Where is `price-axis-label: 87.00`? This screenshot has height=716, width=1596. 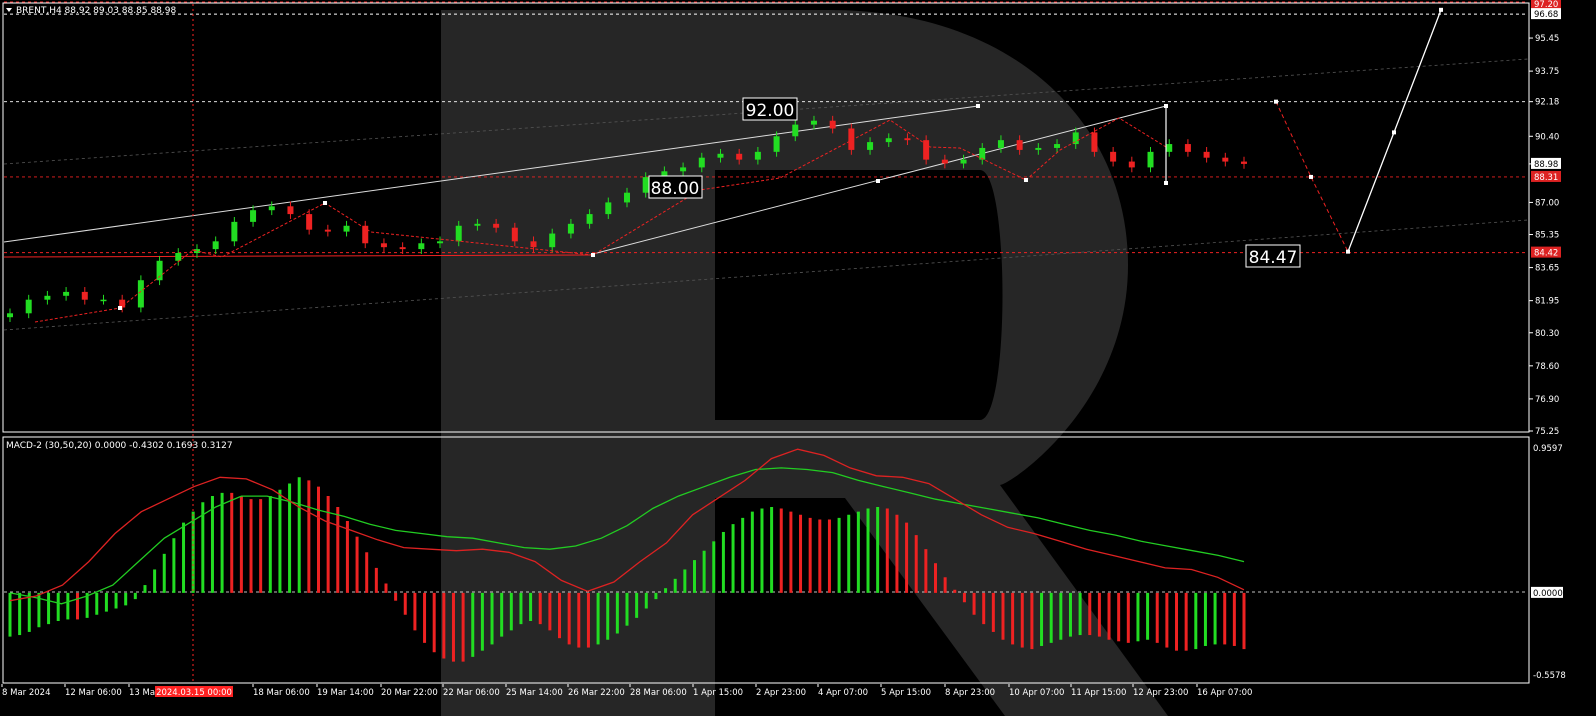 price-axis-label: 87.00 is located at coordinates (1547, 203).